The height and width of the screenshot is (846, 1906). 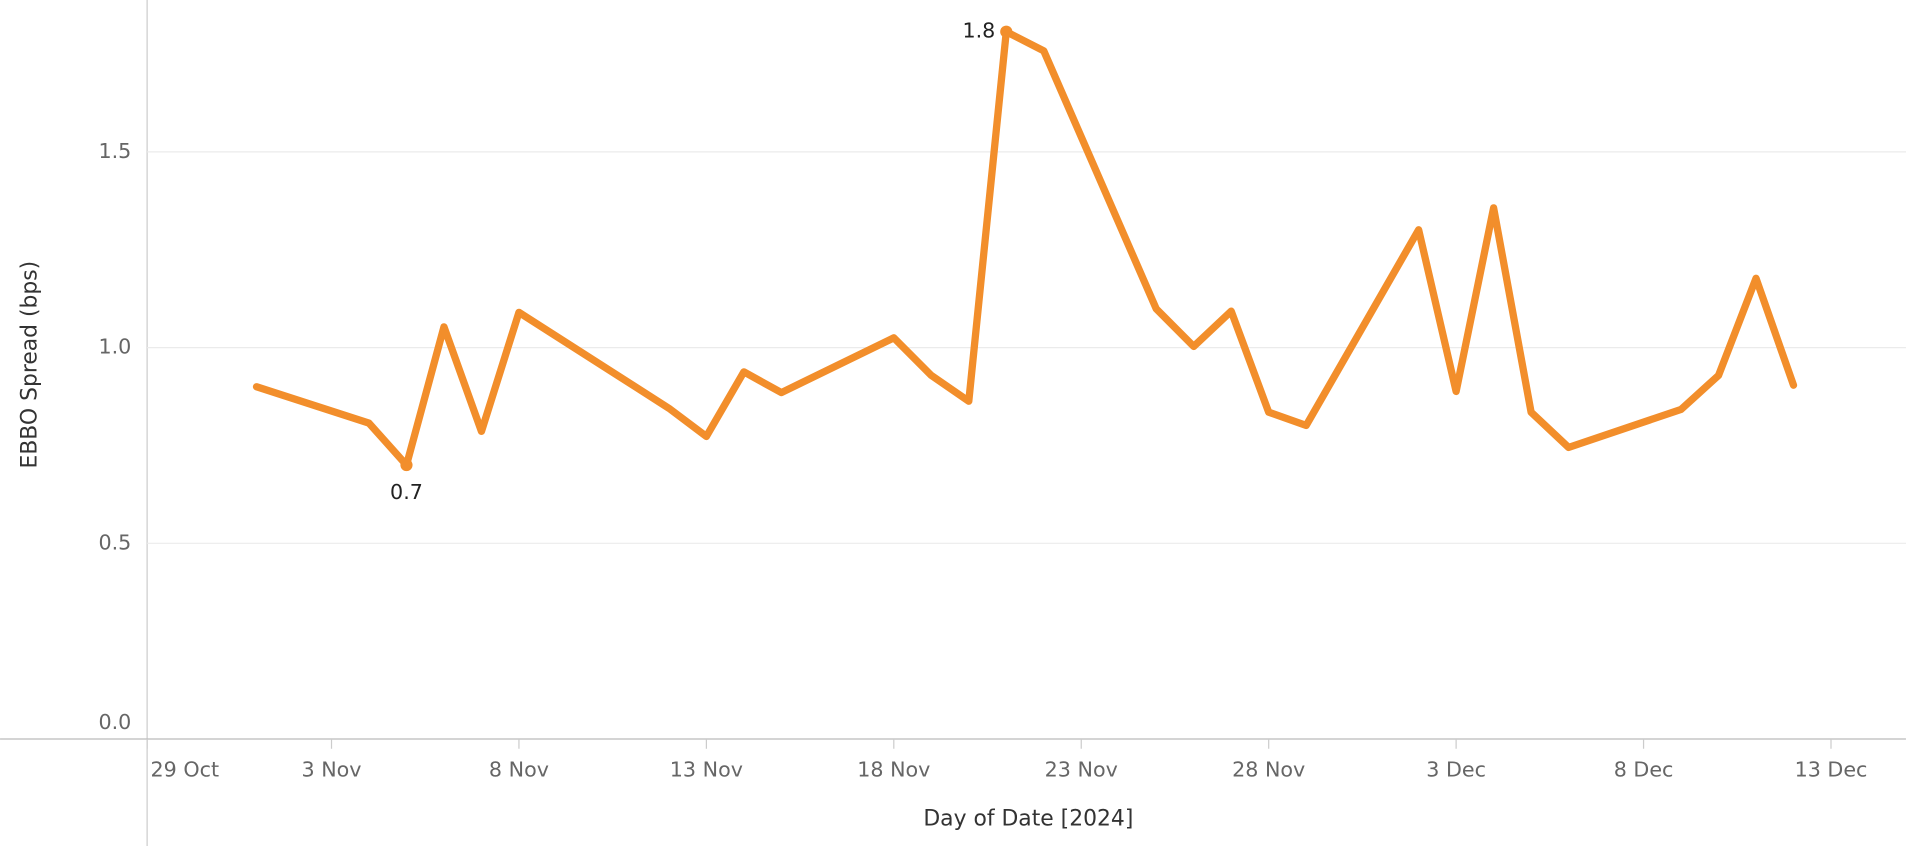 I want to click on y-tick-label: 1.0, so click(x=114, y=347).